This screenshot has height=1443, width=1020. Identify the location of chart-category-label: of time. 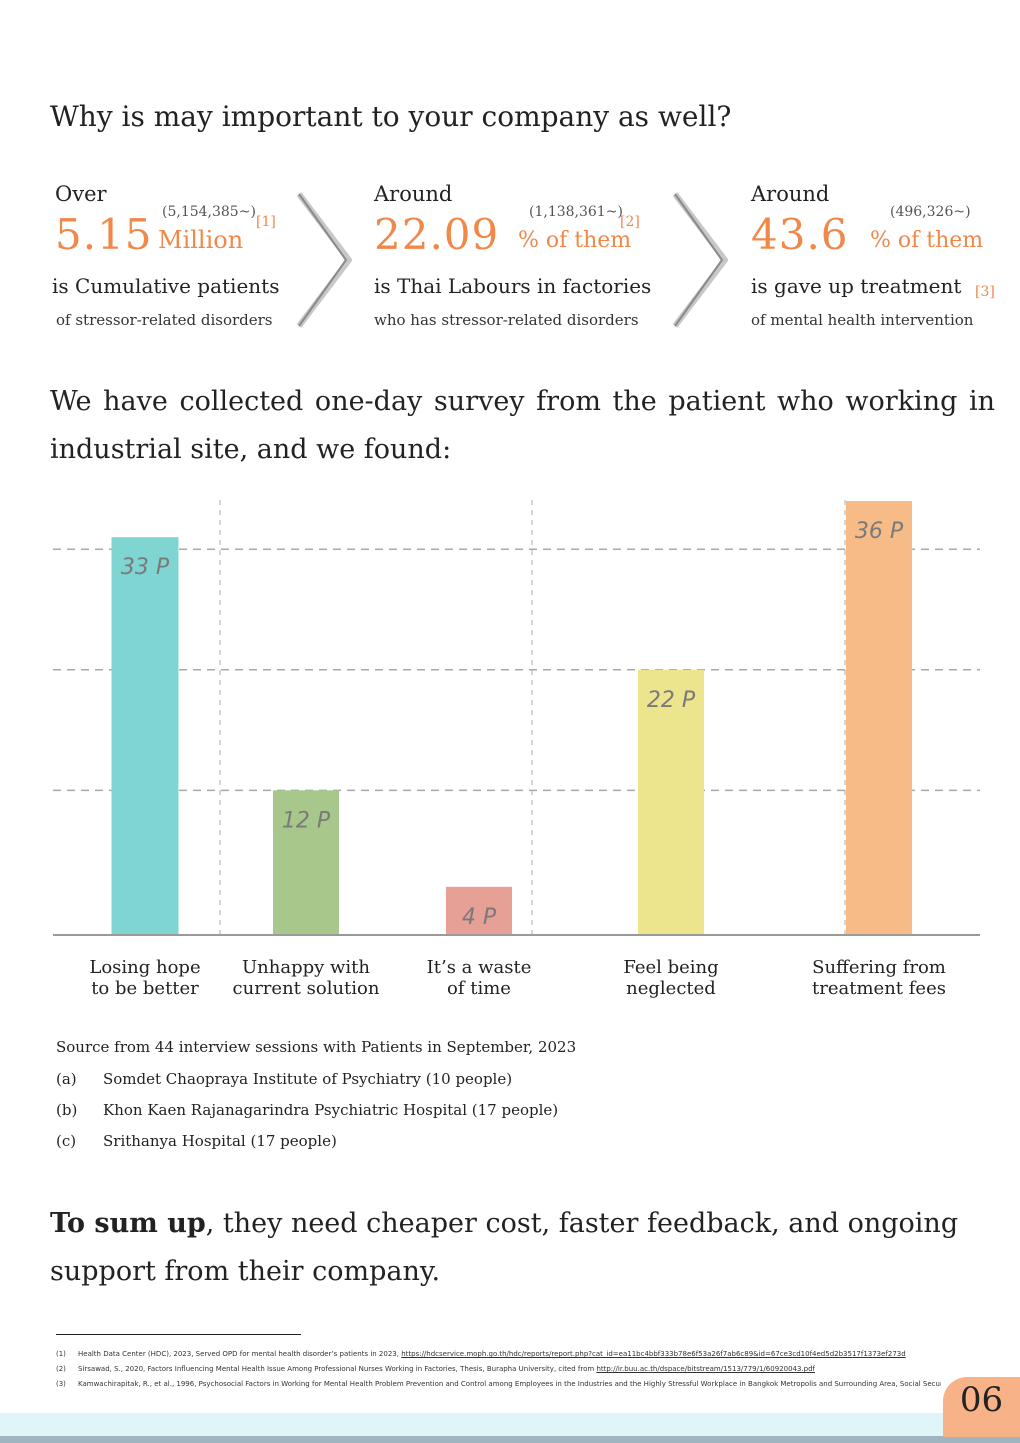
(479, 988).